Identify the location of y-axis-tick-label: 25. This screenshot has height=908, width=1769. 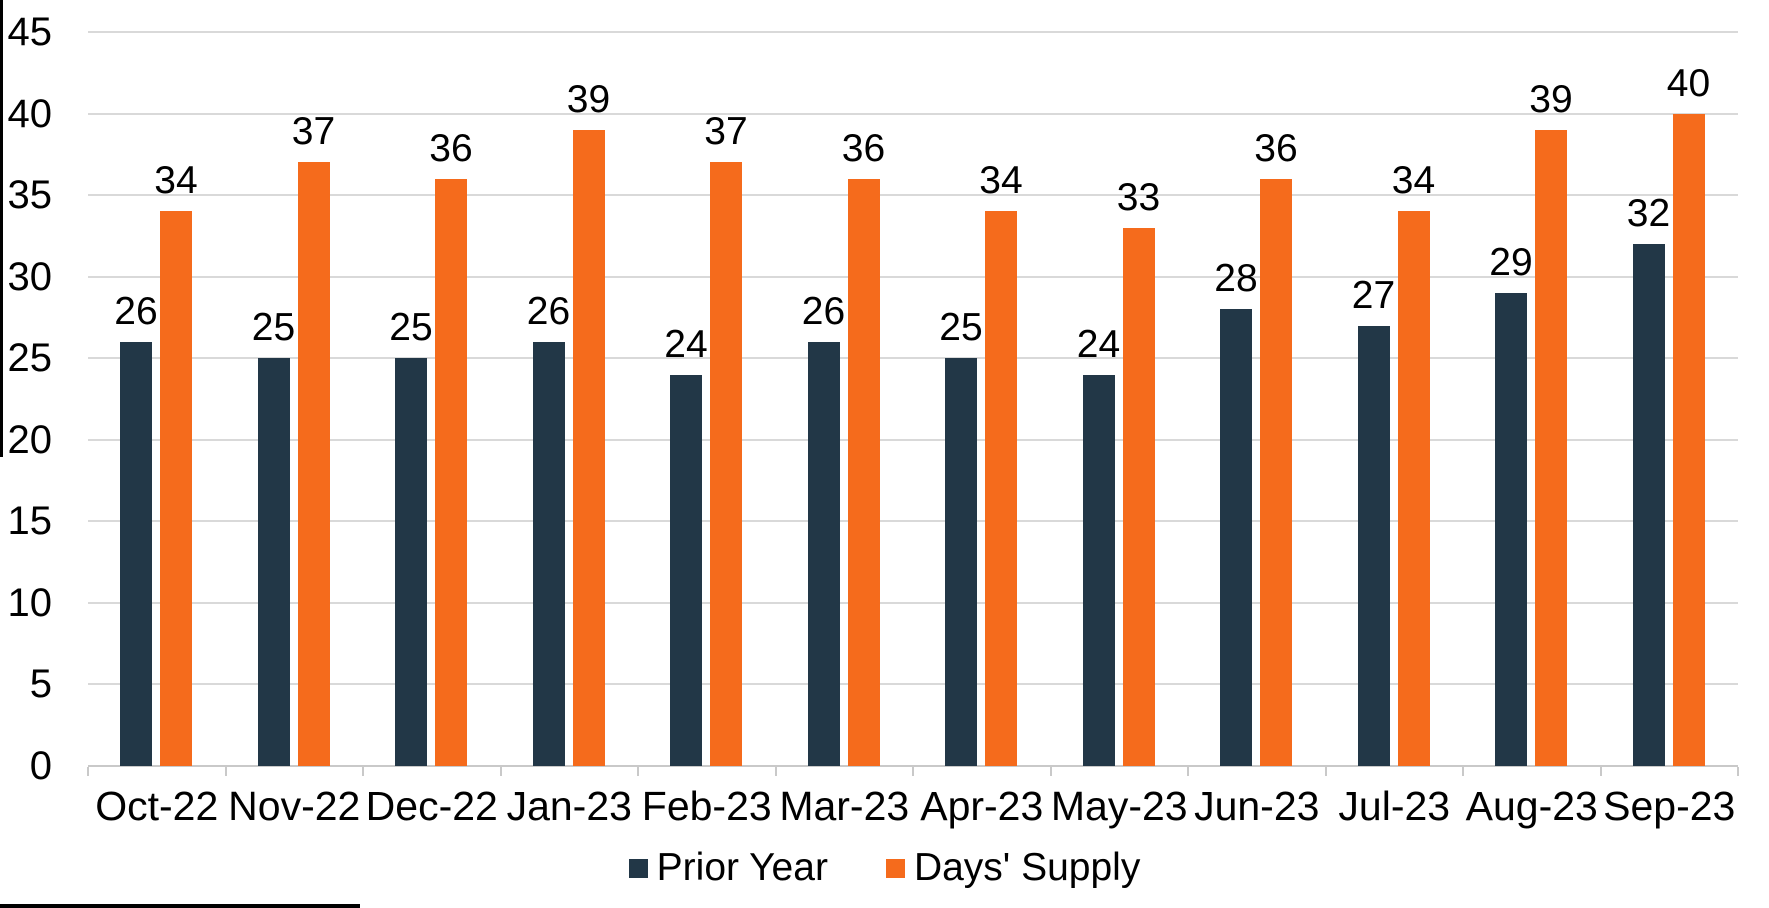
(30, 358).